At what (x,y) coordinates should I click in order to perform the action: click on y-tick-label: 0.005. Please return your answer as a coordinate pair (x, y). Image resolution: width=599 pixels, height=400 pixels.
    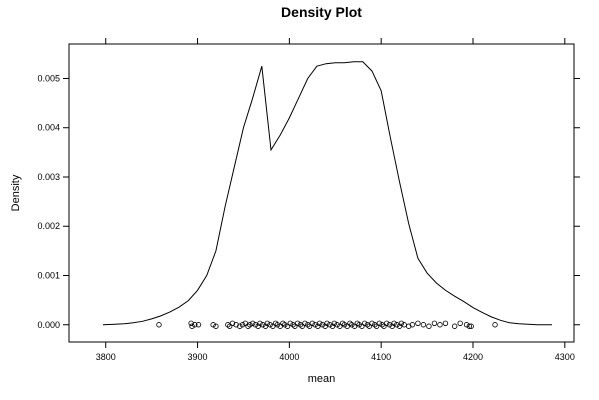
    Looking at the image, I should click on (48, 78).